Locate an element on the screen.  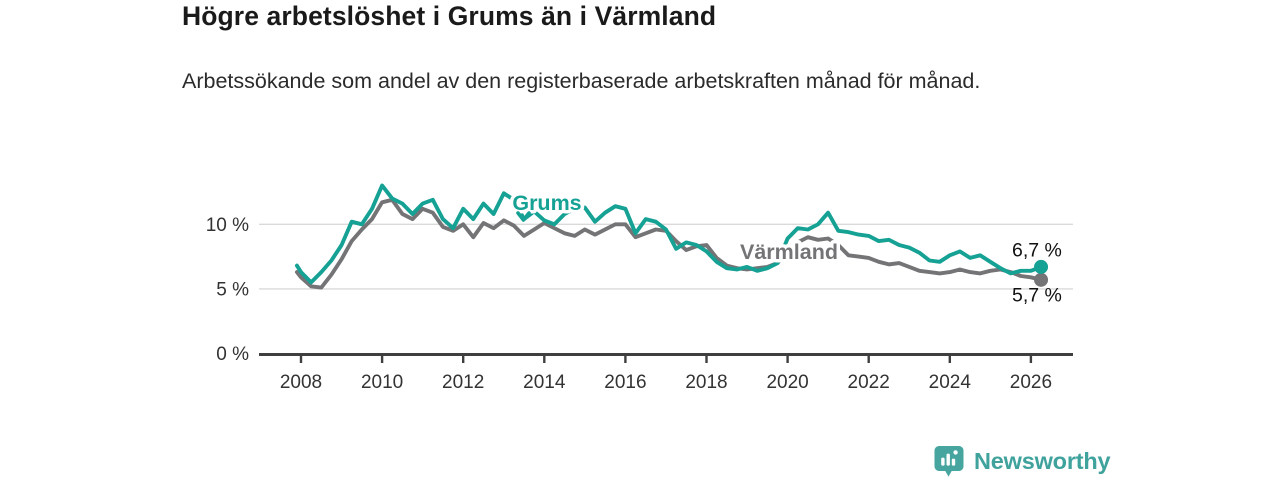
vrmland-series-label: Värmland is located at coordinates (789, 252).